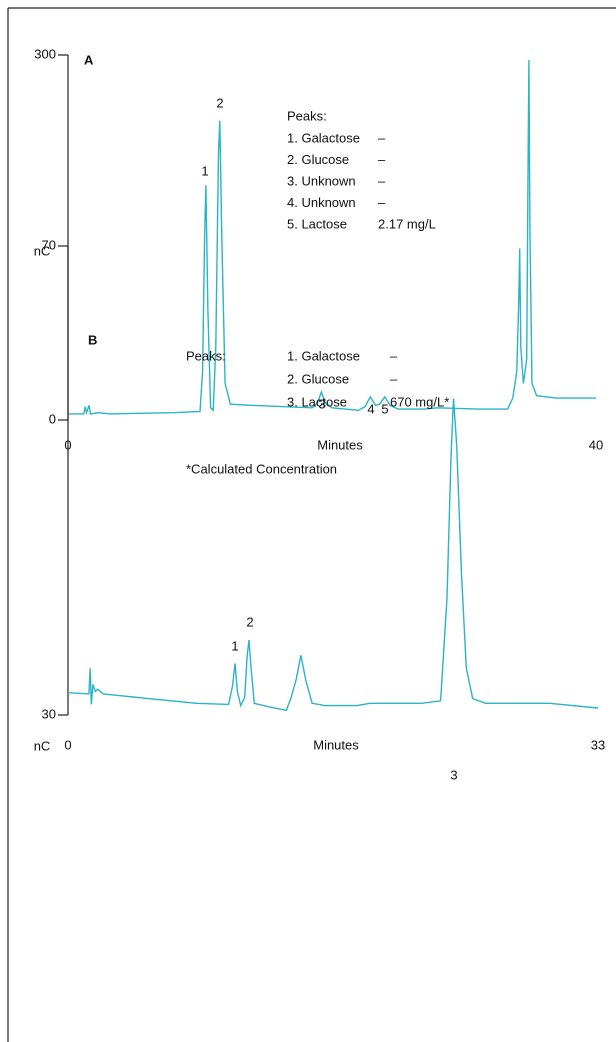  I want to click on peak-label: 5, so click(384, 408).